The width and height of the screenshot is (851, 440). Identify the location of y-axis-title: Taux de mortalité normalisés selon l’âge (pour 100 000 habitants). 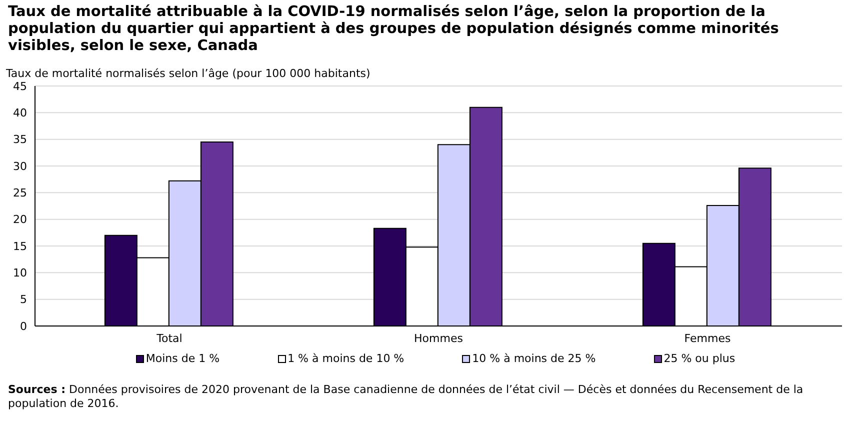
(189, 73).